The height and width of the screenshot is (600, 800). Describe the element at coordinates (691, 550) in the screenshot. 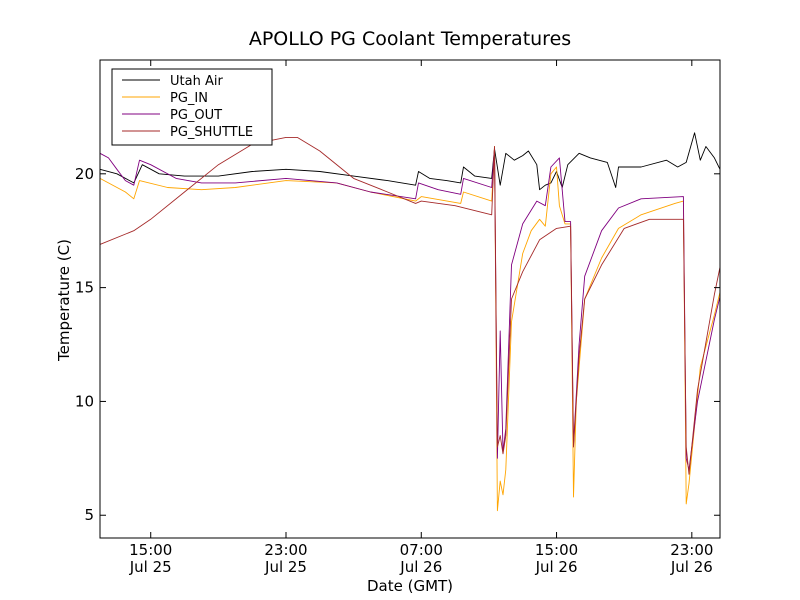

I see `x-tick-label-time-4: 23:00` at that location.